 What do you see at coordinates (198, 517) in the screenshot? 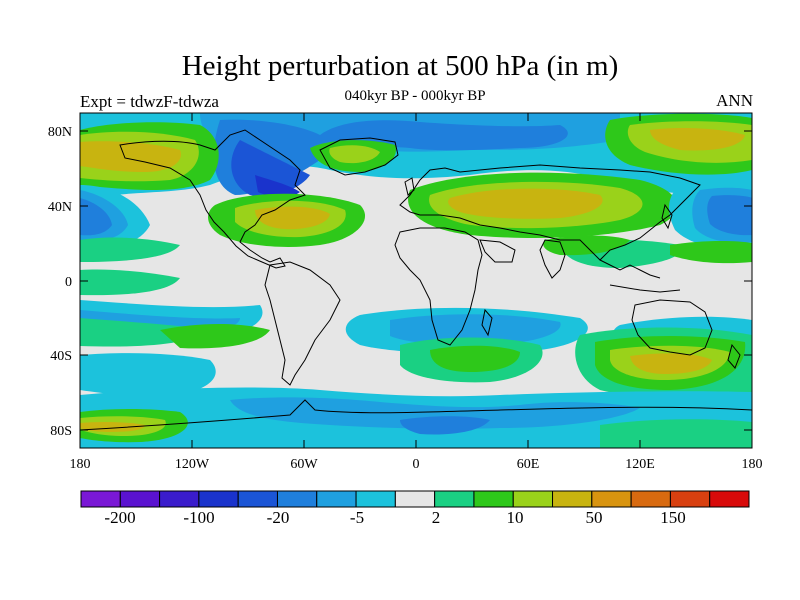
I see `colorbar-label: -100` at bounding box center [198, 517].